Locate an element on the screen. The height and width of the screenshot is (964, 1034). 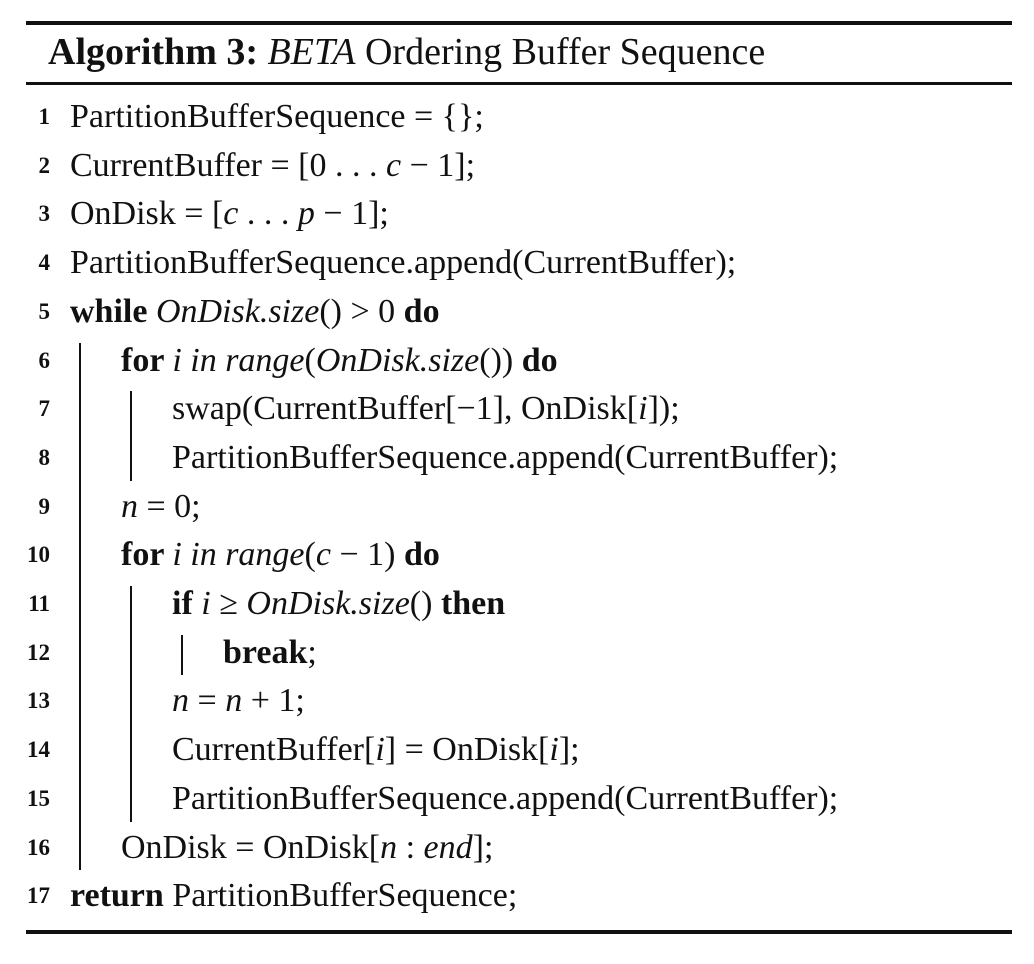
line-number: 5 is located at coordinates (44, 311).